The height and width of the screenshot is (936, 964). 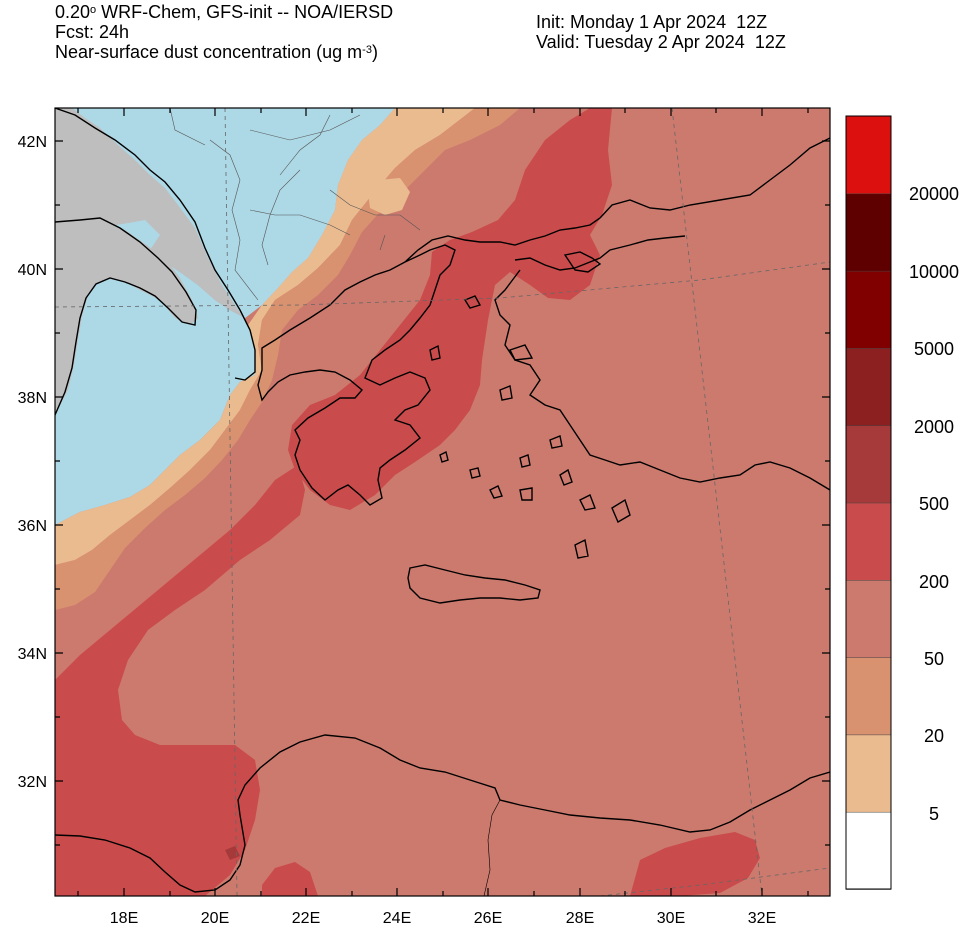 I want to click on tick-bottom-minor, so click(x=443, y=893).